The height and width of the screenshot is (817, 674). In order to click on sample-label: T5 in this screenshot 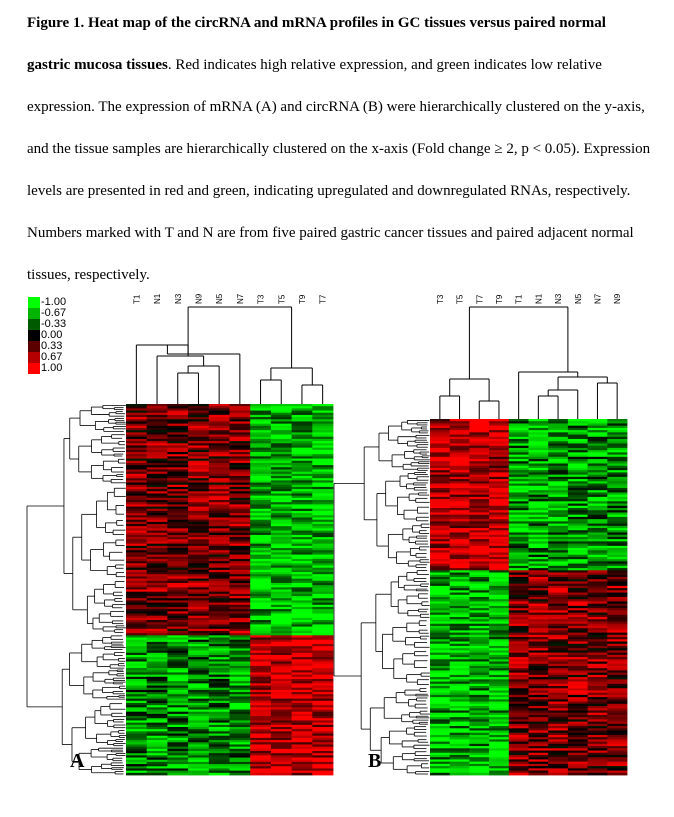, I will do `click(281, 299)`.